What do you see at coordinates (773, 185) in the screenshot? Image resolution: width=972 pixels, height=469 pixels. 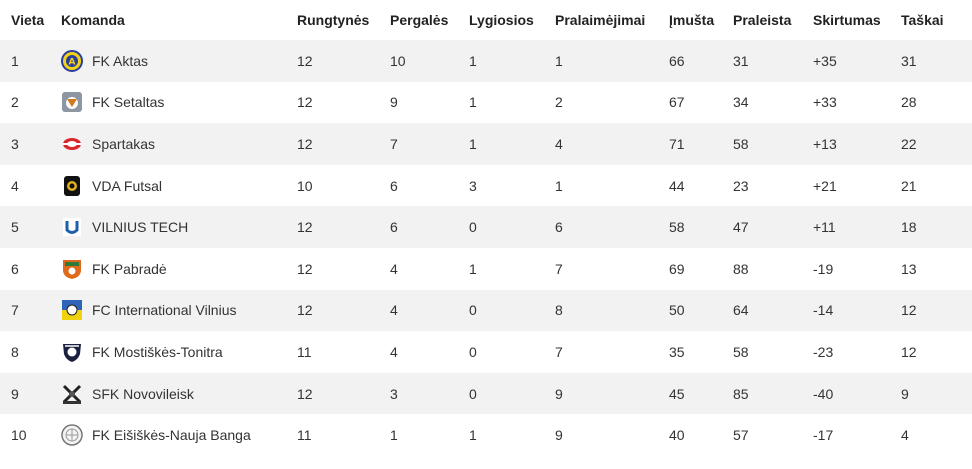 I see `goals-against-cell: 23` at bounding box center [773, 185].